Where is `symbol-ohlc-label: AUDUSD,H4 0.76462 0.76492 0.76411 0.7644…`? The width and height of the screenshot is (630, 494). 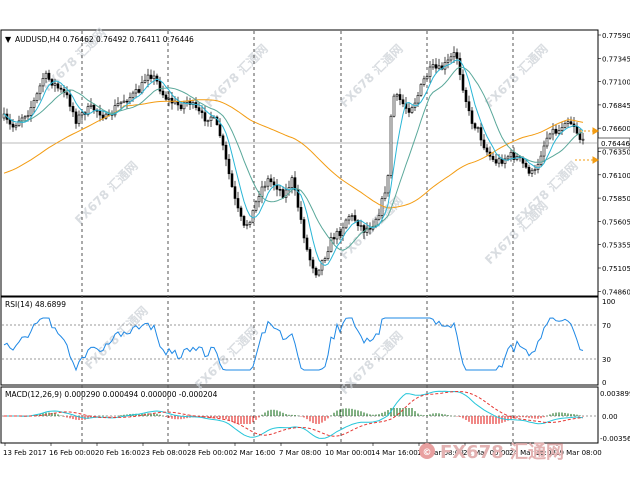 symbol-ohlc-label: AUDUSD,H4 0.76462 0.76492 0.76411 0.7644… is located at coordinates (104, 39).